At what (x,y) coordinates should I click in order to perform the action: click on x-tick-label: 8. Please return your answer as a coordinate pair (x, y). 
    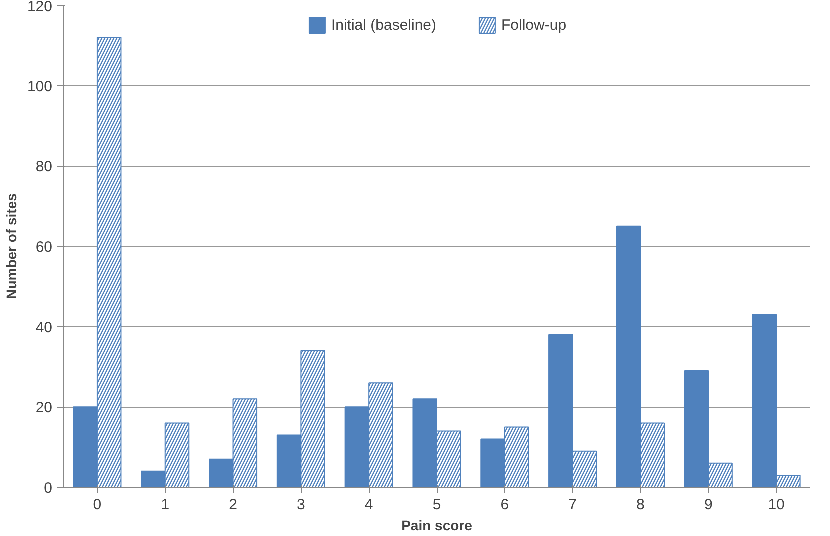
    Looking at the image, I should click on (640, 505).